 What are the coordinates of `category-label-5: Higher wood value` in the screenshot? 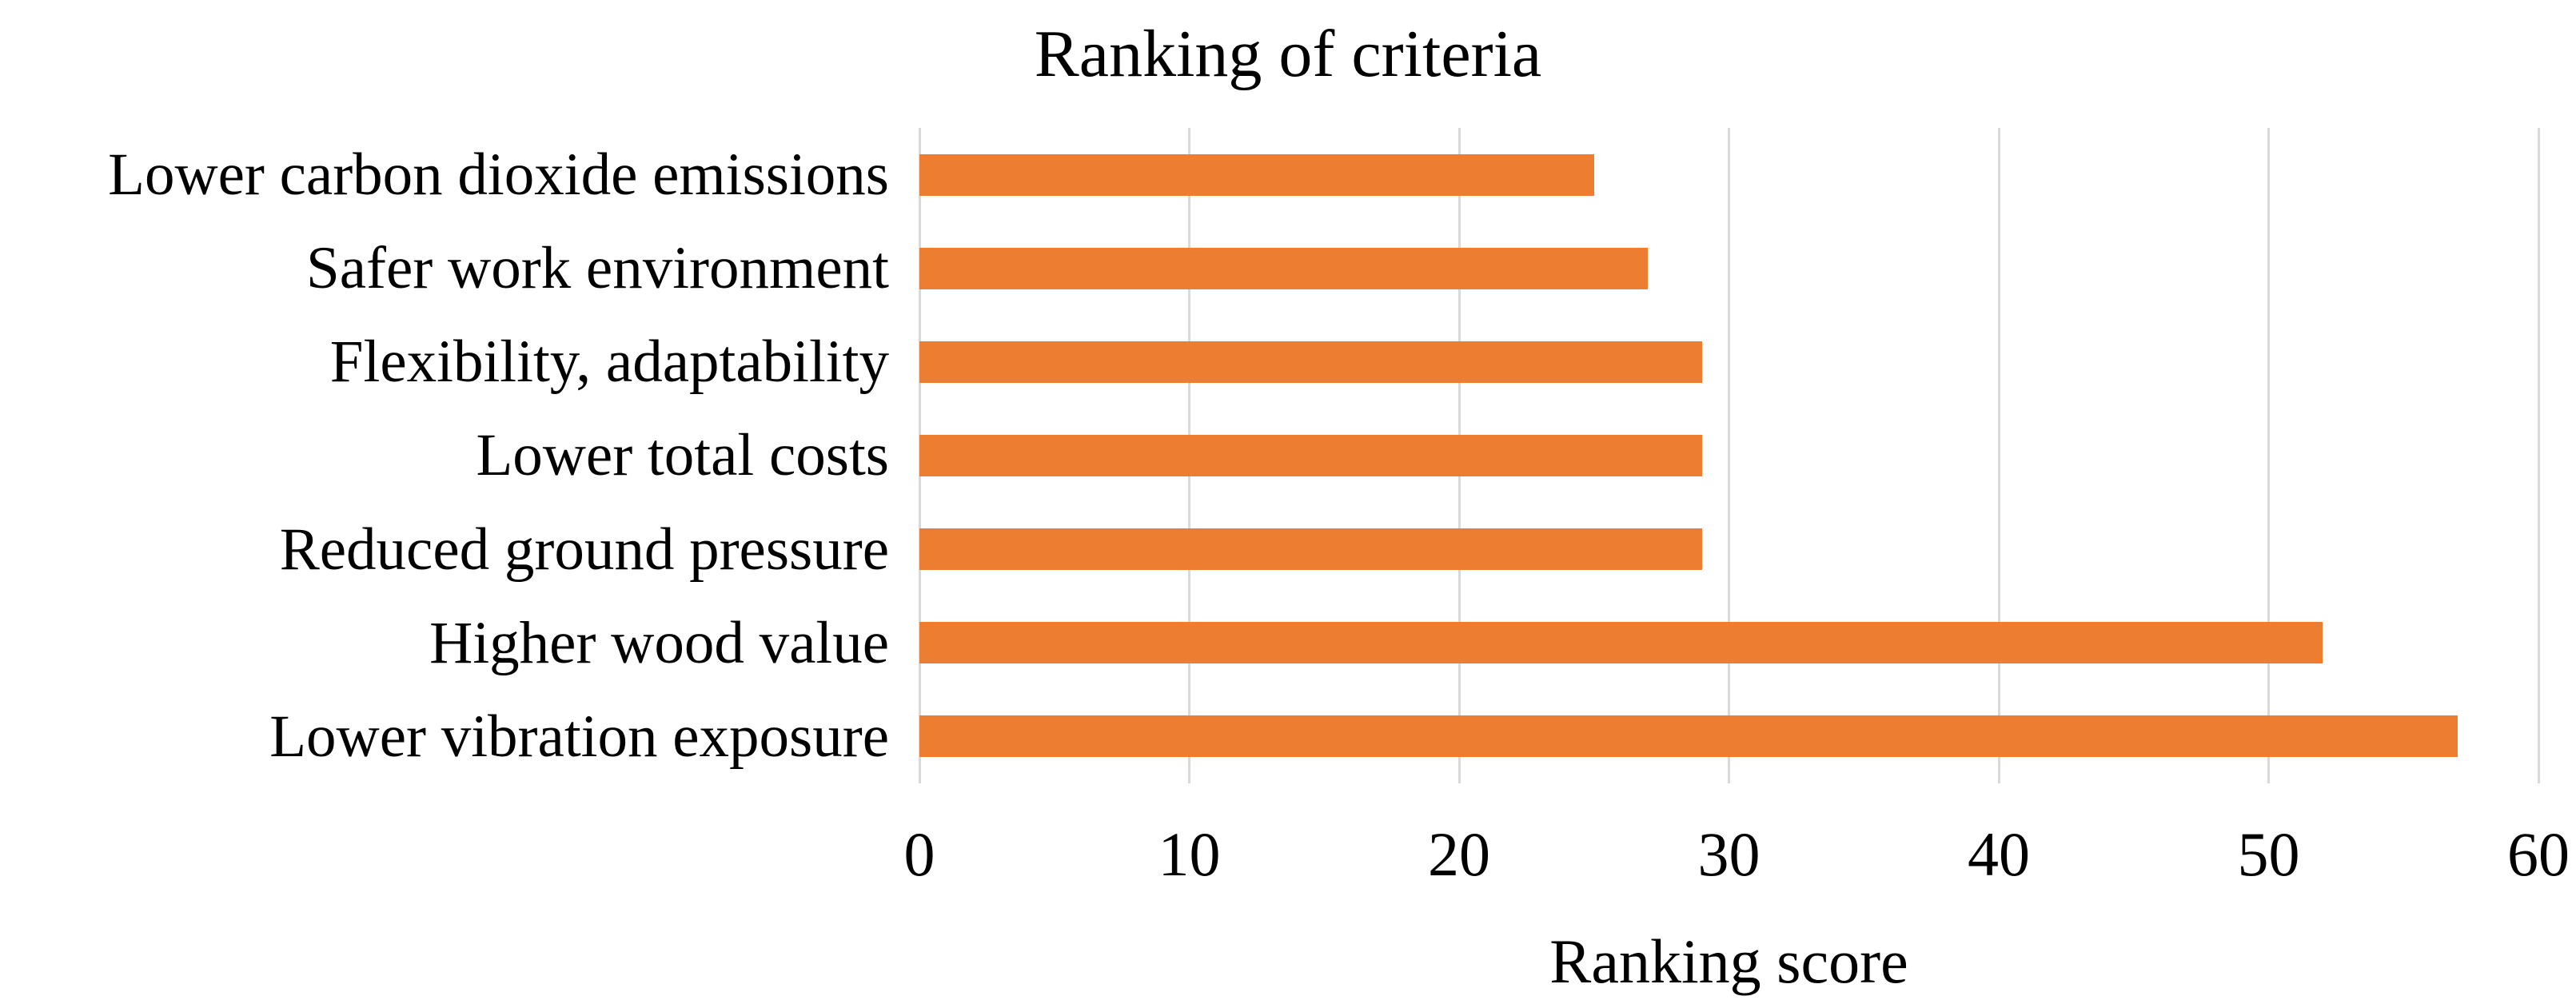 It's located at (659, 642).